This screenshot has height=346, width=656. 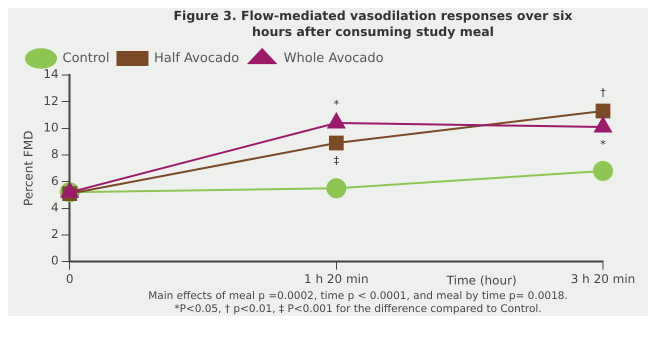 I want to click on chart-title: Figure 3. Flow-mediated vasodilation responses over six hours after consuming study meal, so click(x=373, y=24).